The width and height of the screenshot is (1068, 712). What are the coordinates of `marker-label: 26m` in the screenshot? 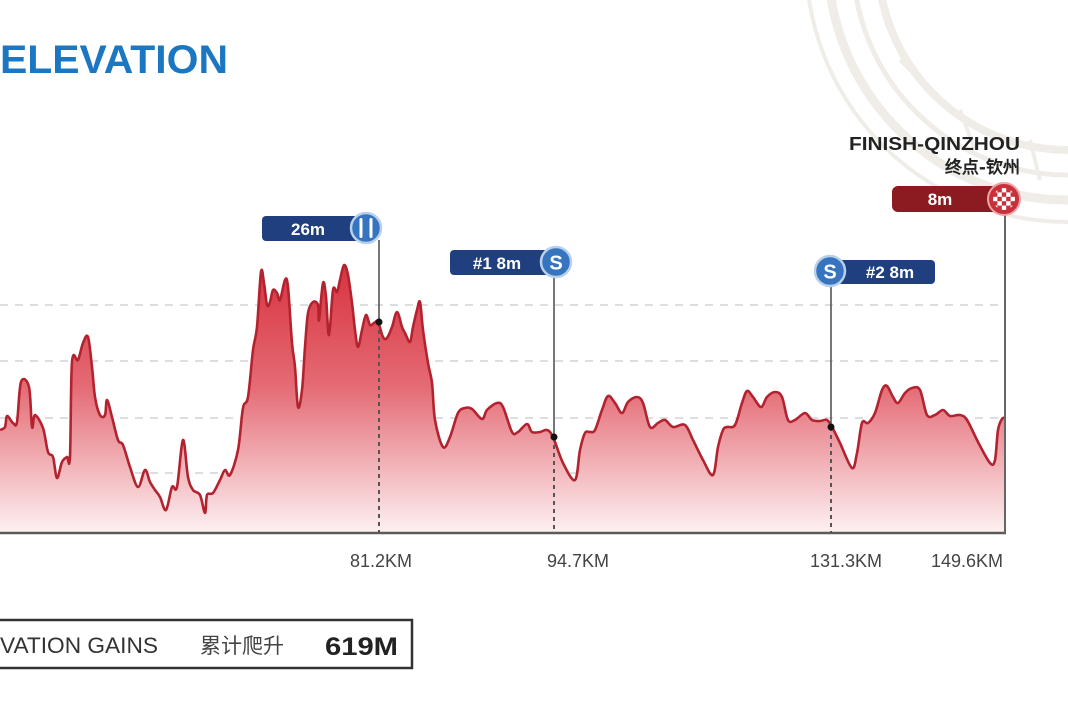 It's located at (308, 229).